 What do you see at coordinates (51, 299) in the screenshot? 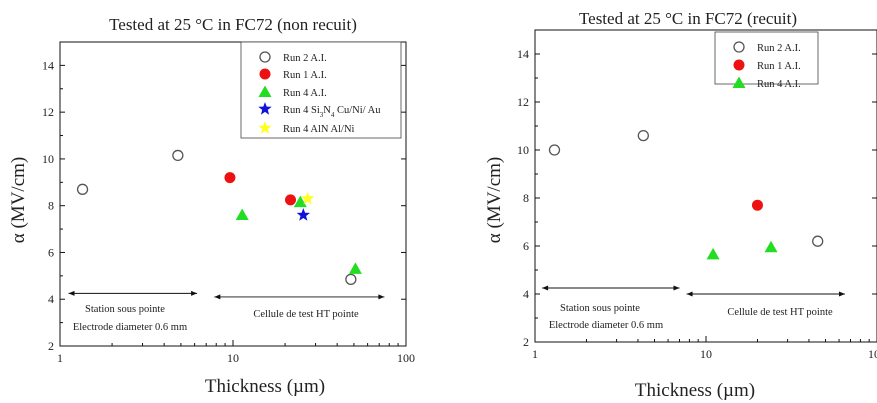
I see `chart0-ytick-label: 4` at bounding box center [51, 299].